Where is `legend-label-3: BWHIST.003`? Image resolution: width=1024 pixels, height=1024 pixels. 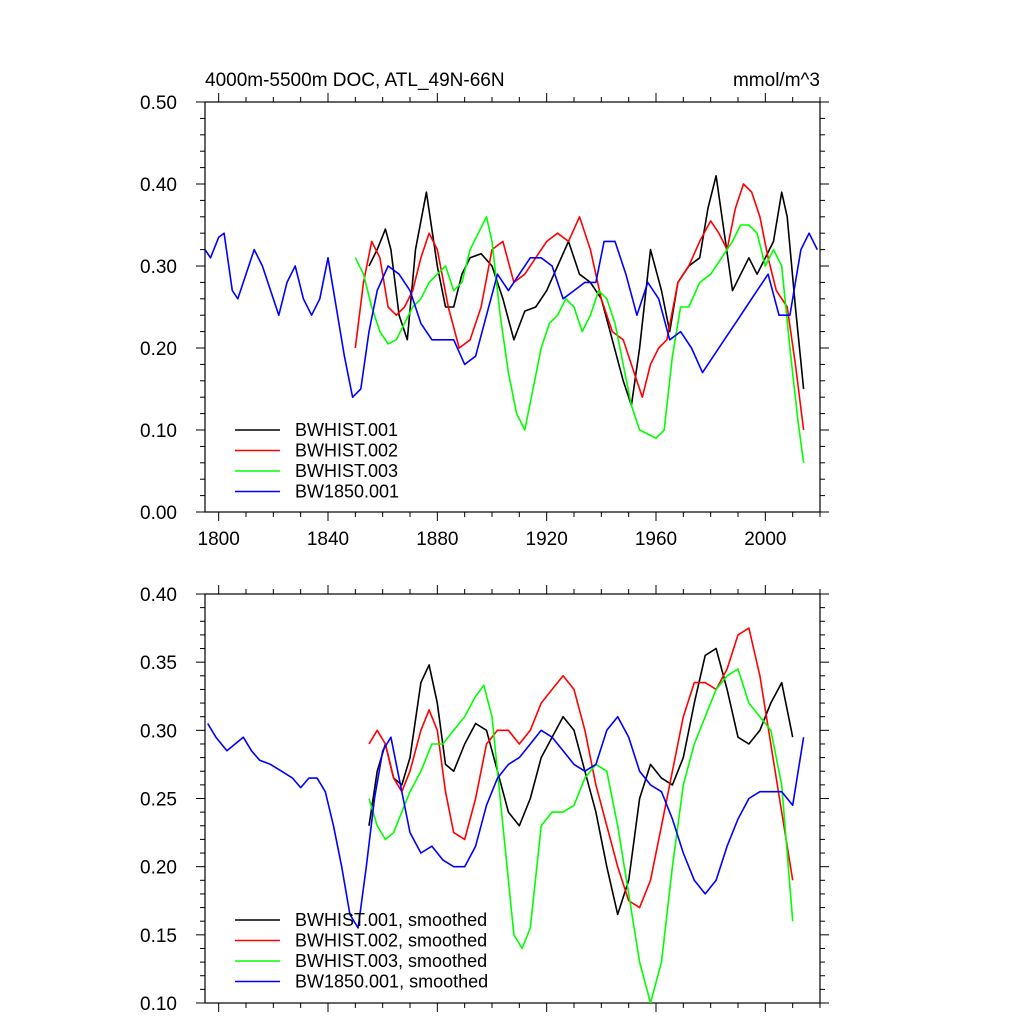 legend-label-3: BWHIST.003 is located at coordinates (346, 471).